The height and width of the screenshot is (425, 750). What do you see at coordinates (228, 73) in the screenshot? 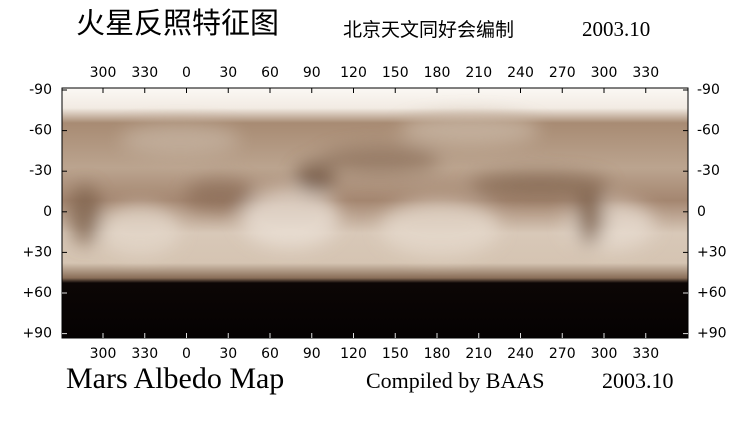
I see `longitude-label-top: 30` at bounding box center [228, 73].